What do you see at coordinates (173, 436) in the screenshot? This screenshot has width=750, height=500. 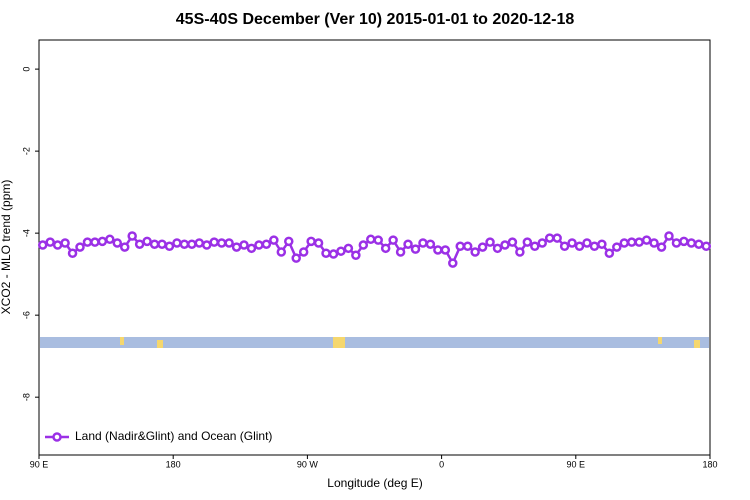 I see `legend-label: Land (Nadir&Glint) and Ocean (Glint)` at bounding box center [173, 436].